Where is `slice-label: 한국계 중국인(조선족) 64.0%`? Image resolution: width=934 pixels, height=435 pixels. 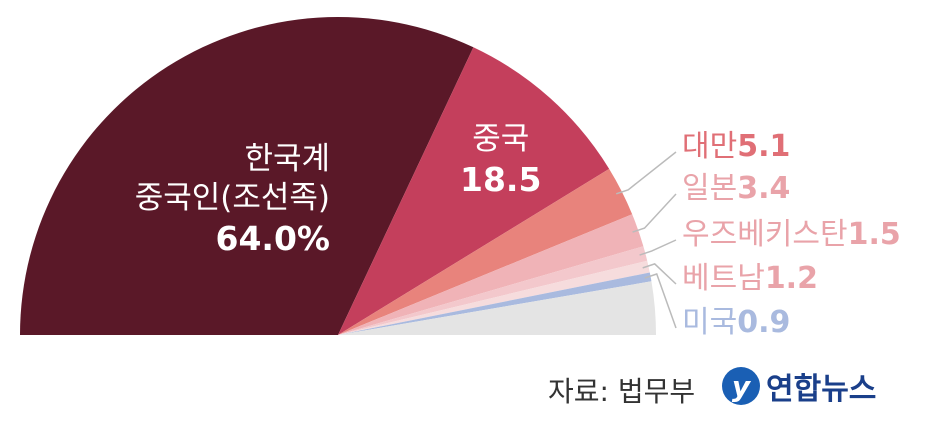 slice-label: 한국계 중국인(조선족) 64.0% is located at coordinates (232, 199).